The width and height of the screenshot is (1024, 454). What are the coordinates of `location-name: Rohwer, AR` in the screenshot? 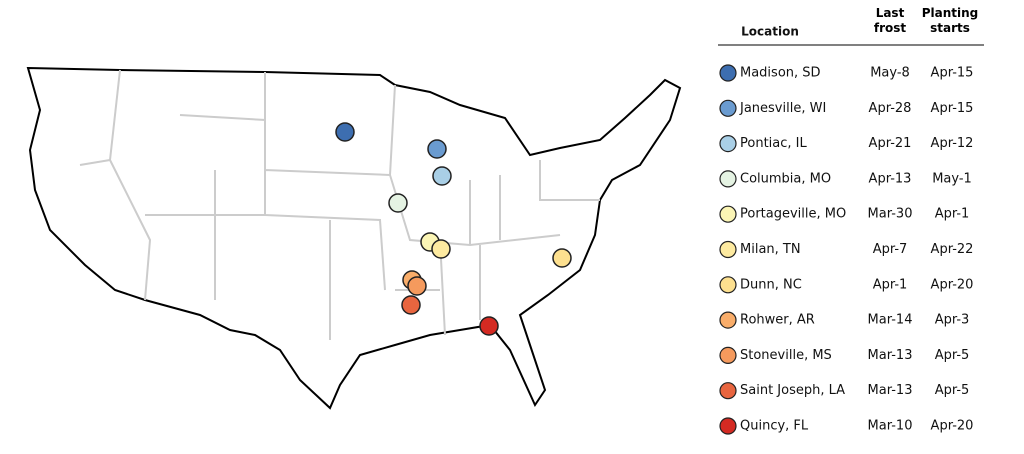 It's located at (777, 320).